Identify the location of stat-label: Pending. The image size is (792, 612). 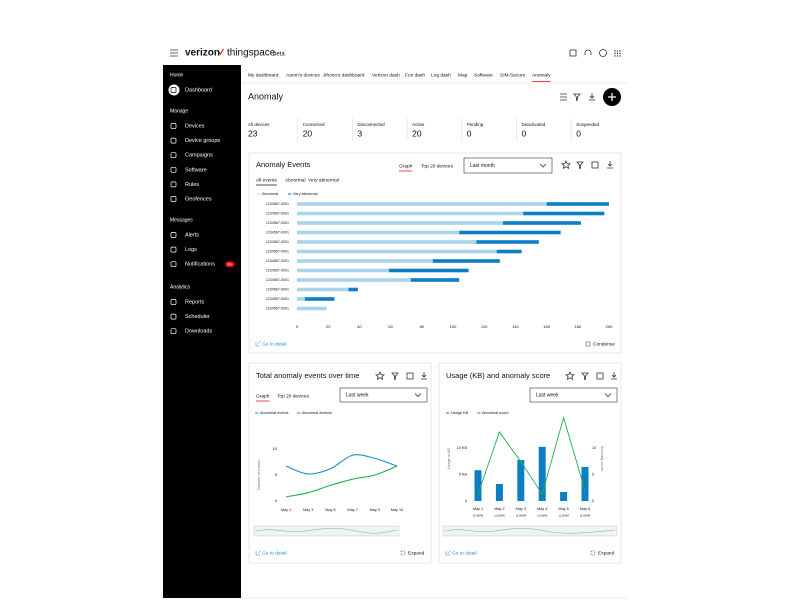
(475, 124).